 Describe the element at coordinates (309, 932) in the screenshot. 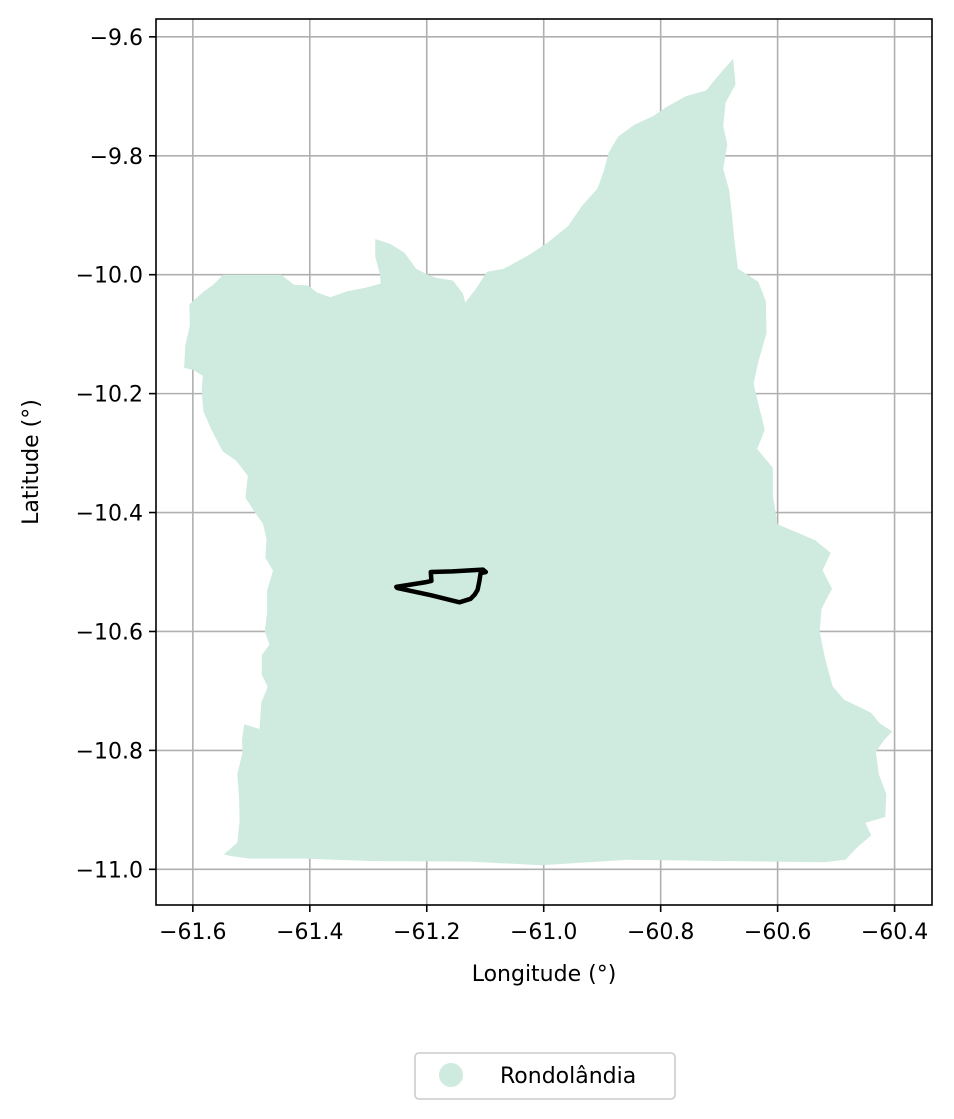

I see `x-tick-label: −61.4` at that location.